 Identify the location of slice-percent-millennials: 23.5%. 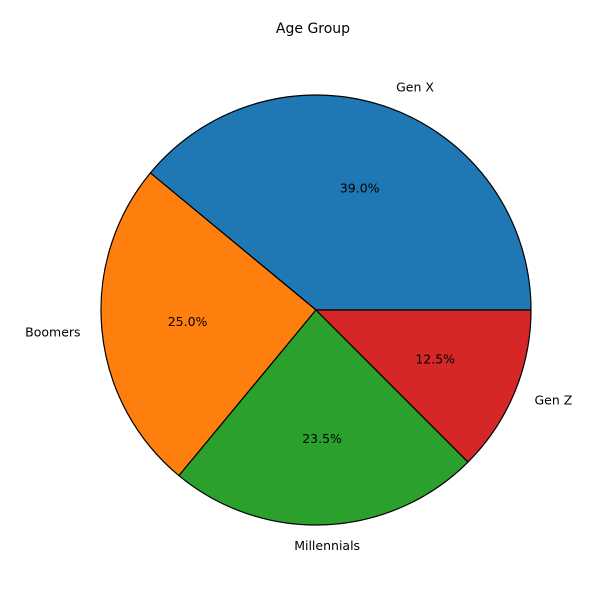
(322, 438).